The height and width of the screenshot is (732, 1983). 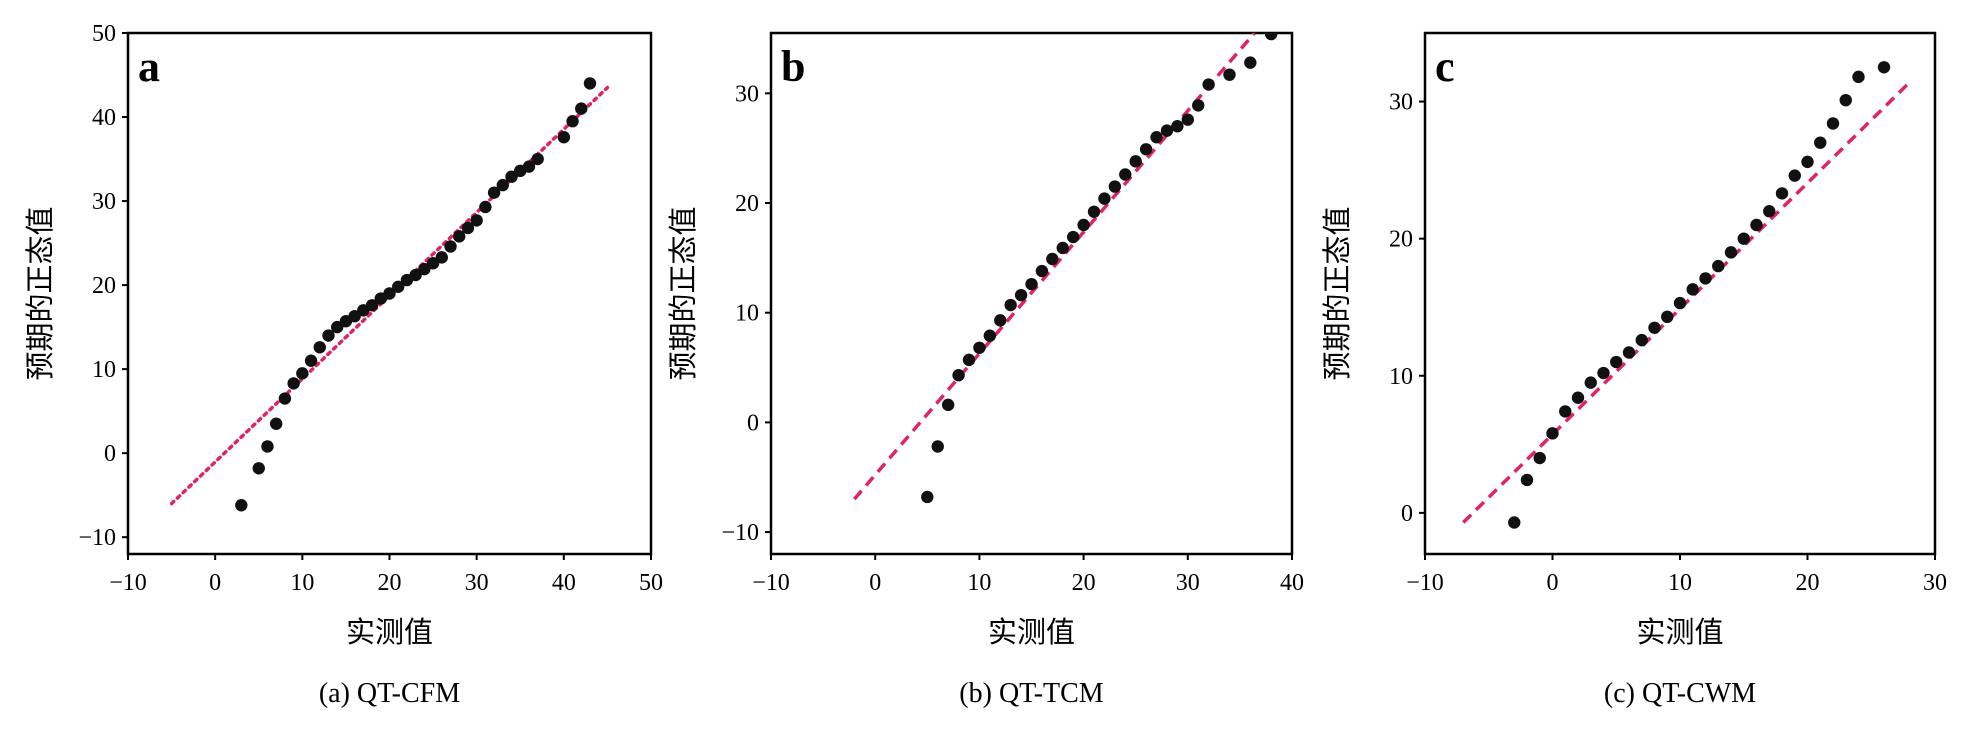 What do you see at coordinates (128, 583) in the screenshot?
I see `panel-a-x-tick-label: −10` at bounding box center [128, 583].